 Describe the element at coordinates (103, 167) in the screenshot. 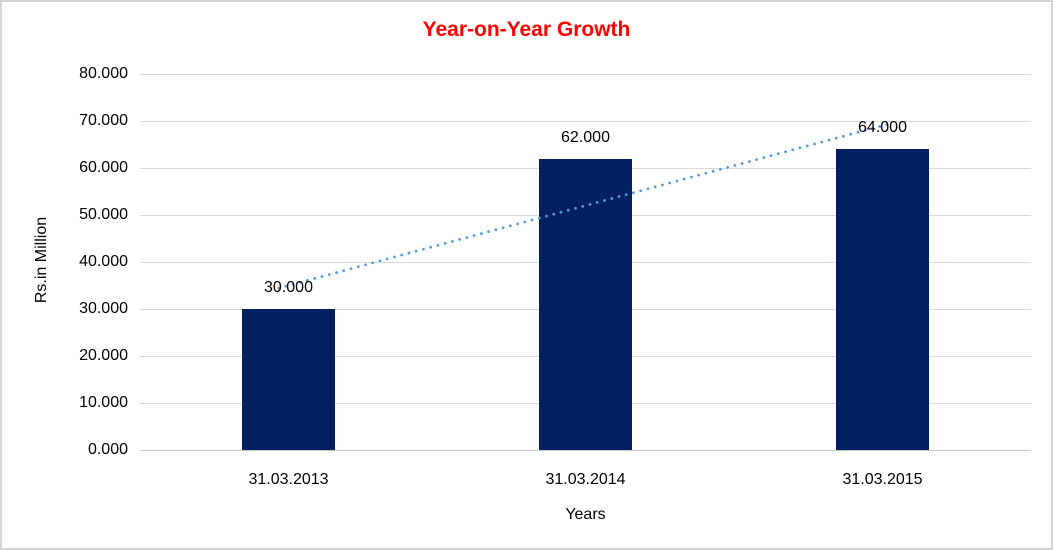

I see `y-tick-label: 60.000` at that location.